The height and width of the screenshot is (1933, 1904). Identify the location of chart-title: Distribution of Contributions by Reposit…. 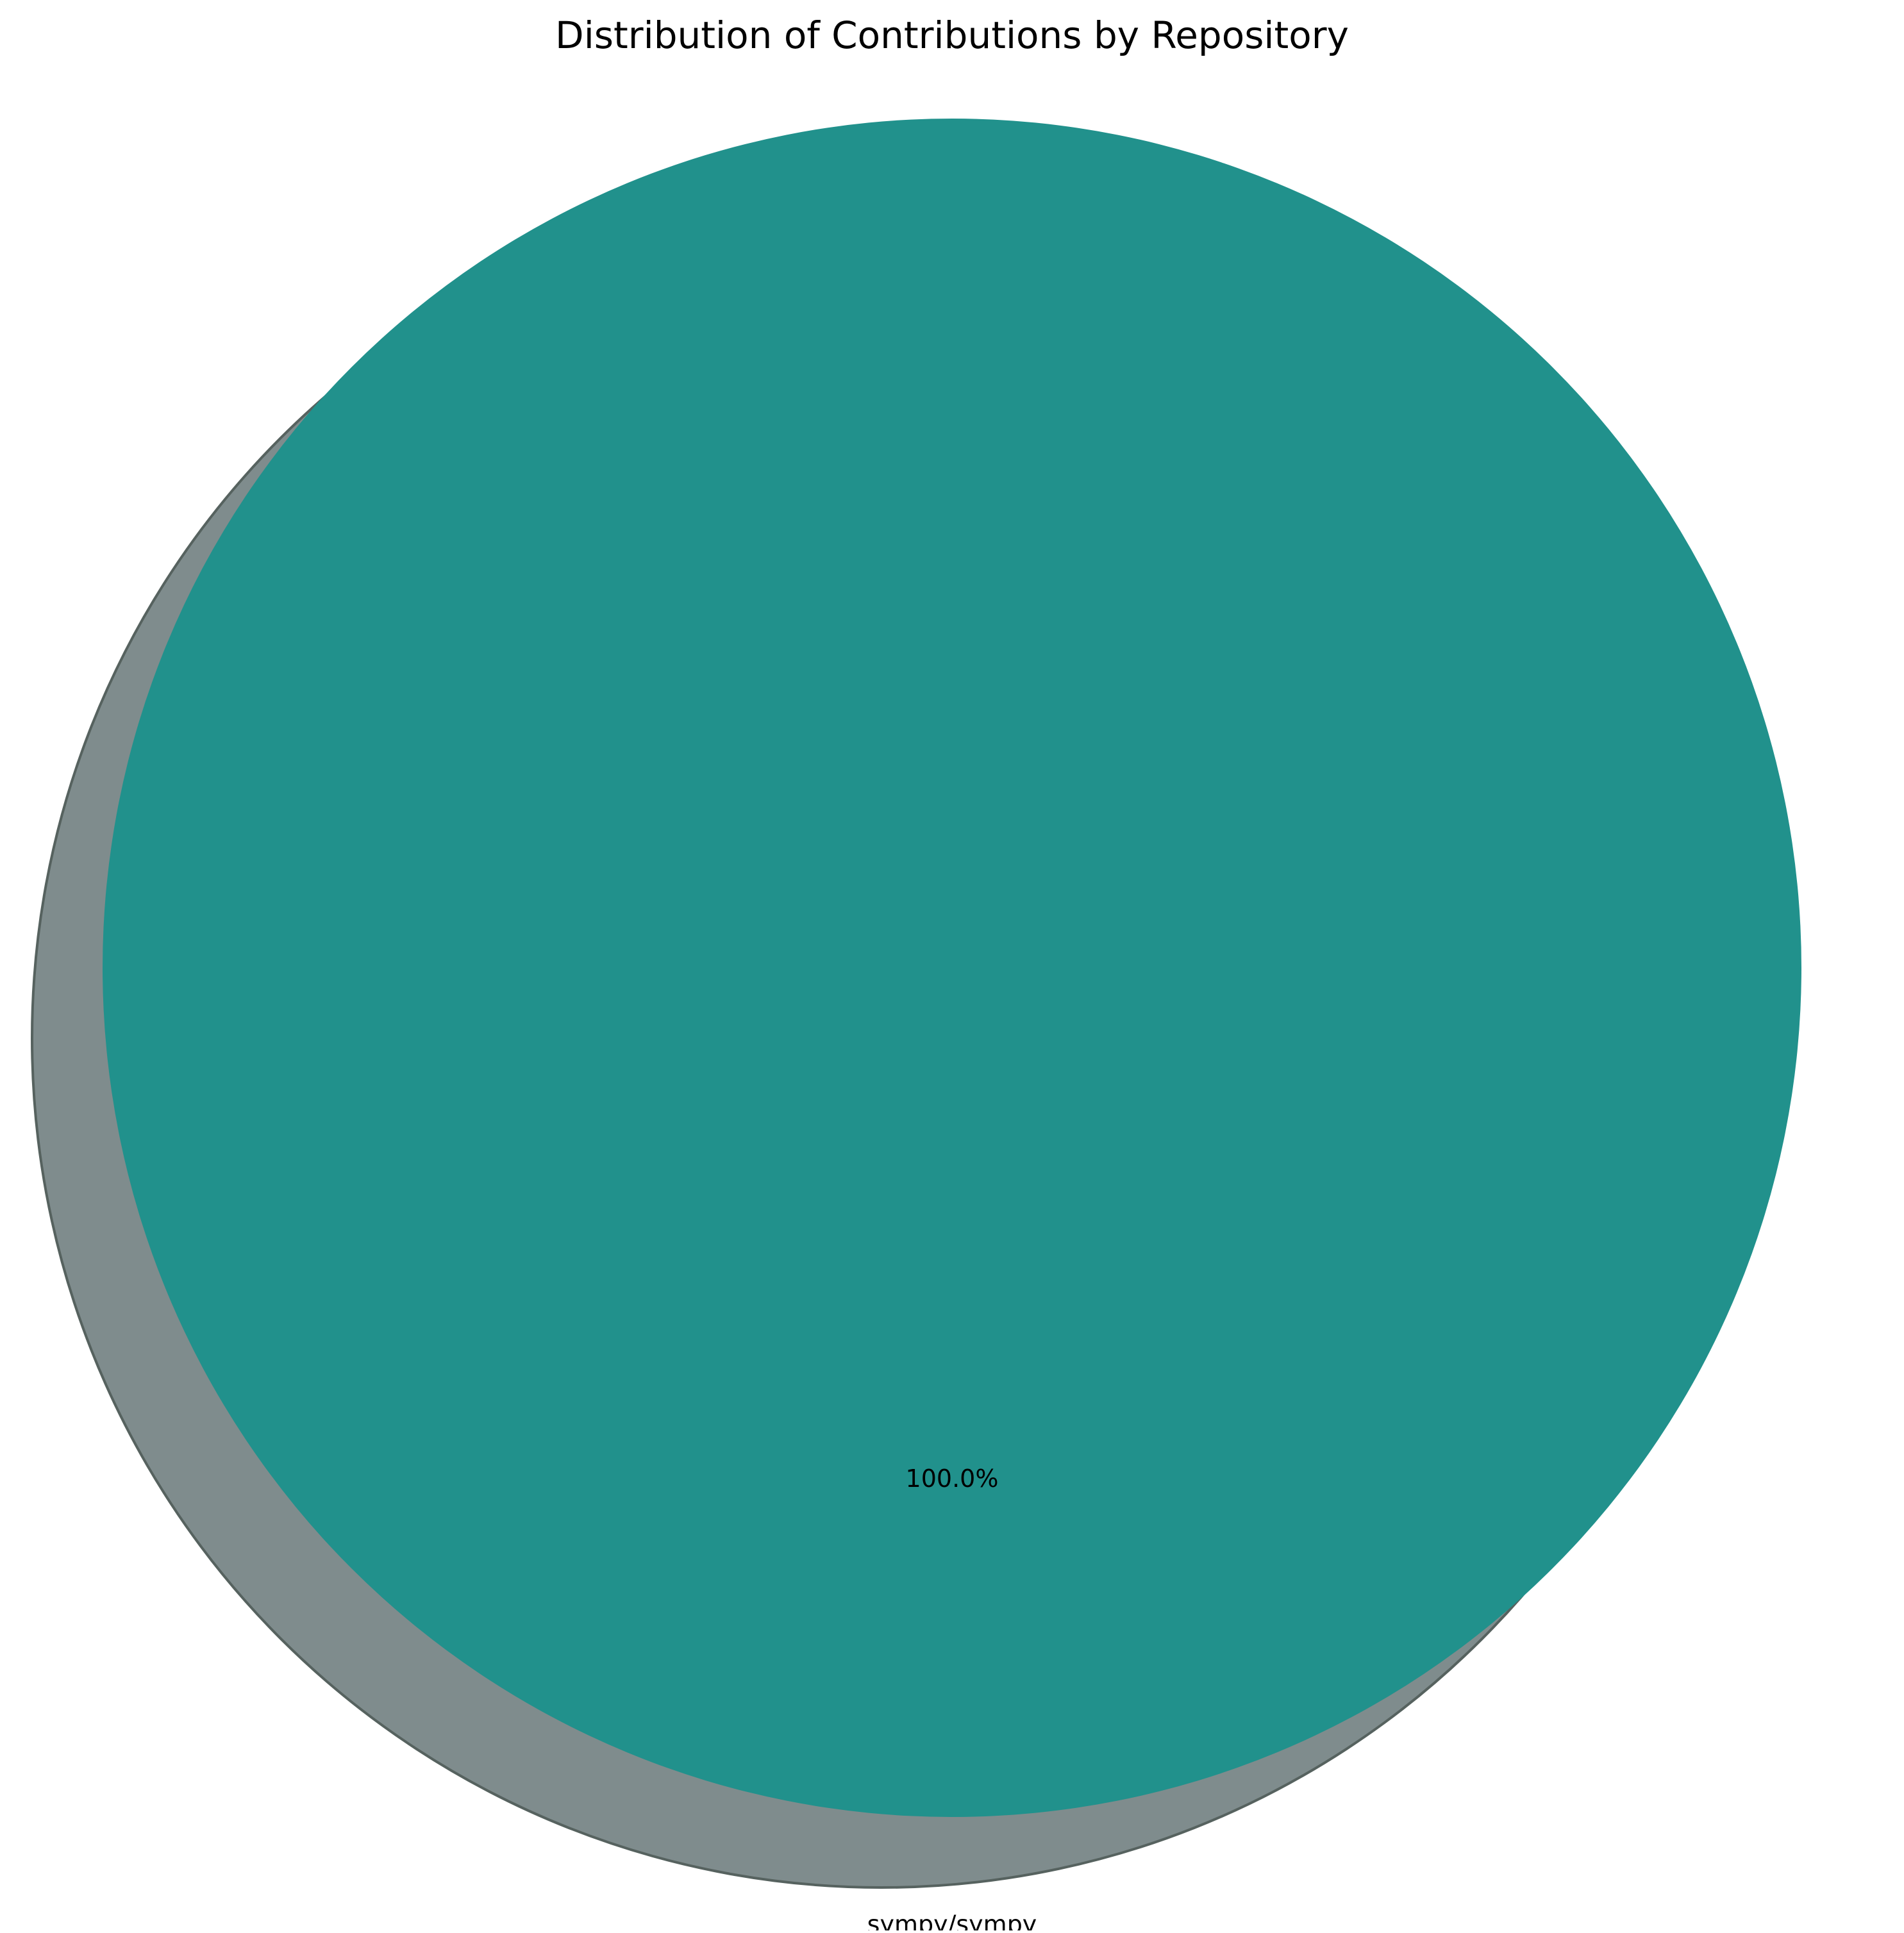
(952, 35).